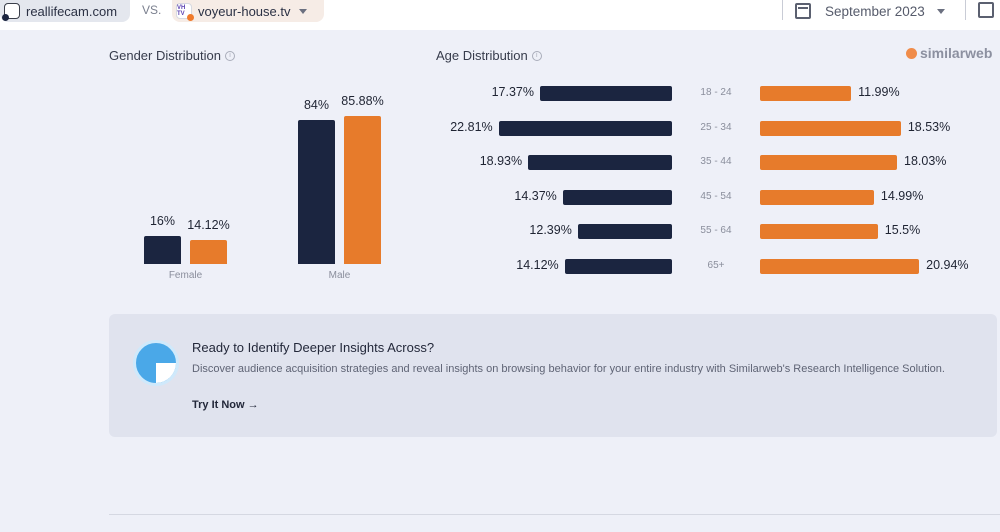  Describe the element at coordinates (879, 92) in the screenshot. I see `age-value-label-site-b: 11.99%` at that location.